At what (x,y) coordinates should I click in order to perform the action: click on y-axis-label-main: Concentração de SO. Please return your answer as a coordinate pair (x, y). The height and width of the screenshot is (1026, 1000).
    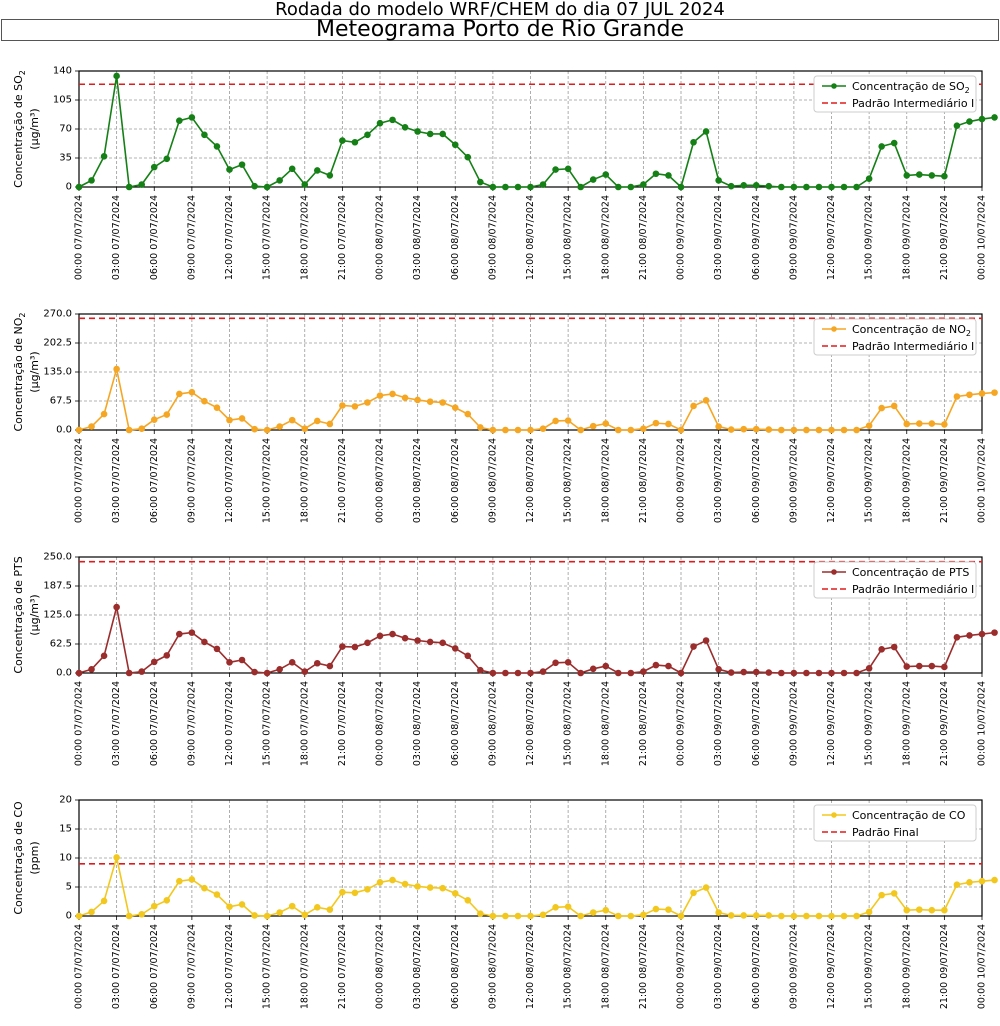
    Looking at the image, I should click on (18, 131).